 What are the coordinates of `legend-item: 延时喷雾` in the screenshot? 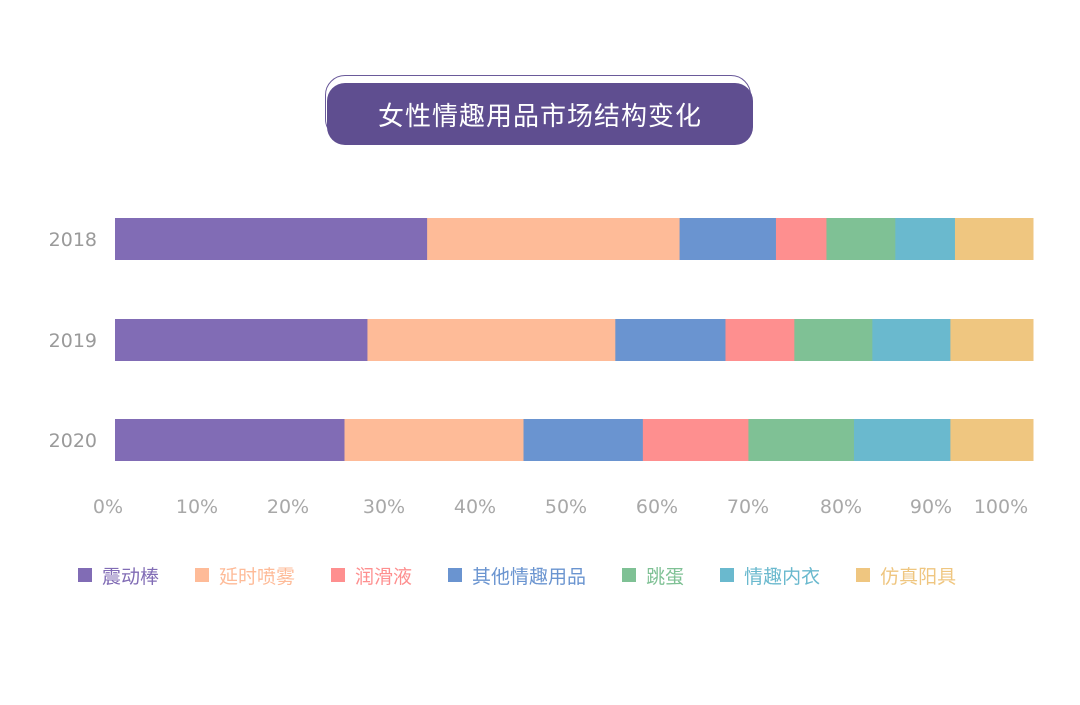 It's located at (245, 575).